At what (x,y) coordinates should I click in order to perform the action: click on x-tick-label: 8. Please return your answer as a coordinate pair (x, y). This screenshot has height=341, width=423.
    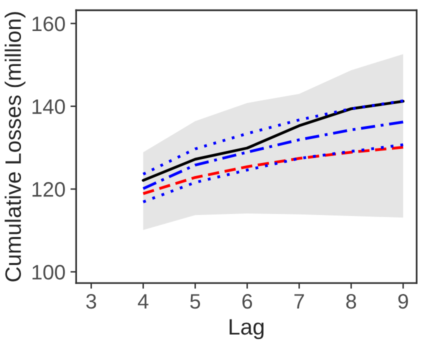
    Looking at the image, I should click on (351, 301).